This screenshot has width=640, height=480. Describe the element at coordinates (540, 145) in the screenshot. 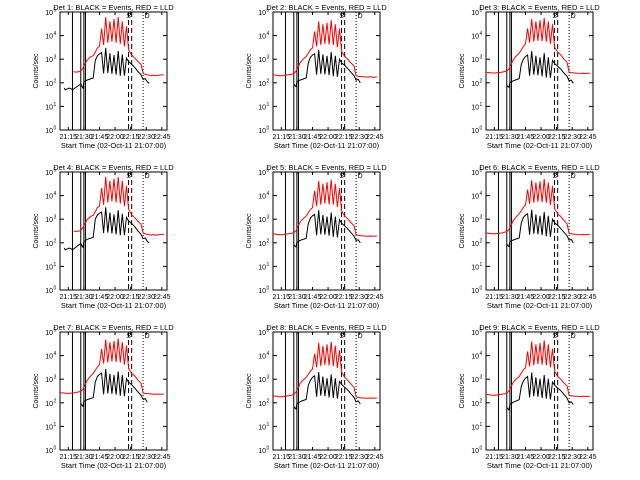

I see `x-axis-label: Start Time (02-Oct-11 21:07:00)` at that location.